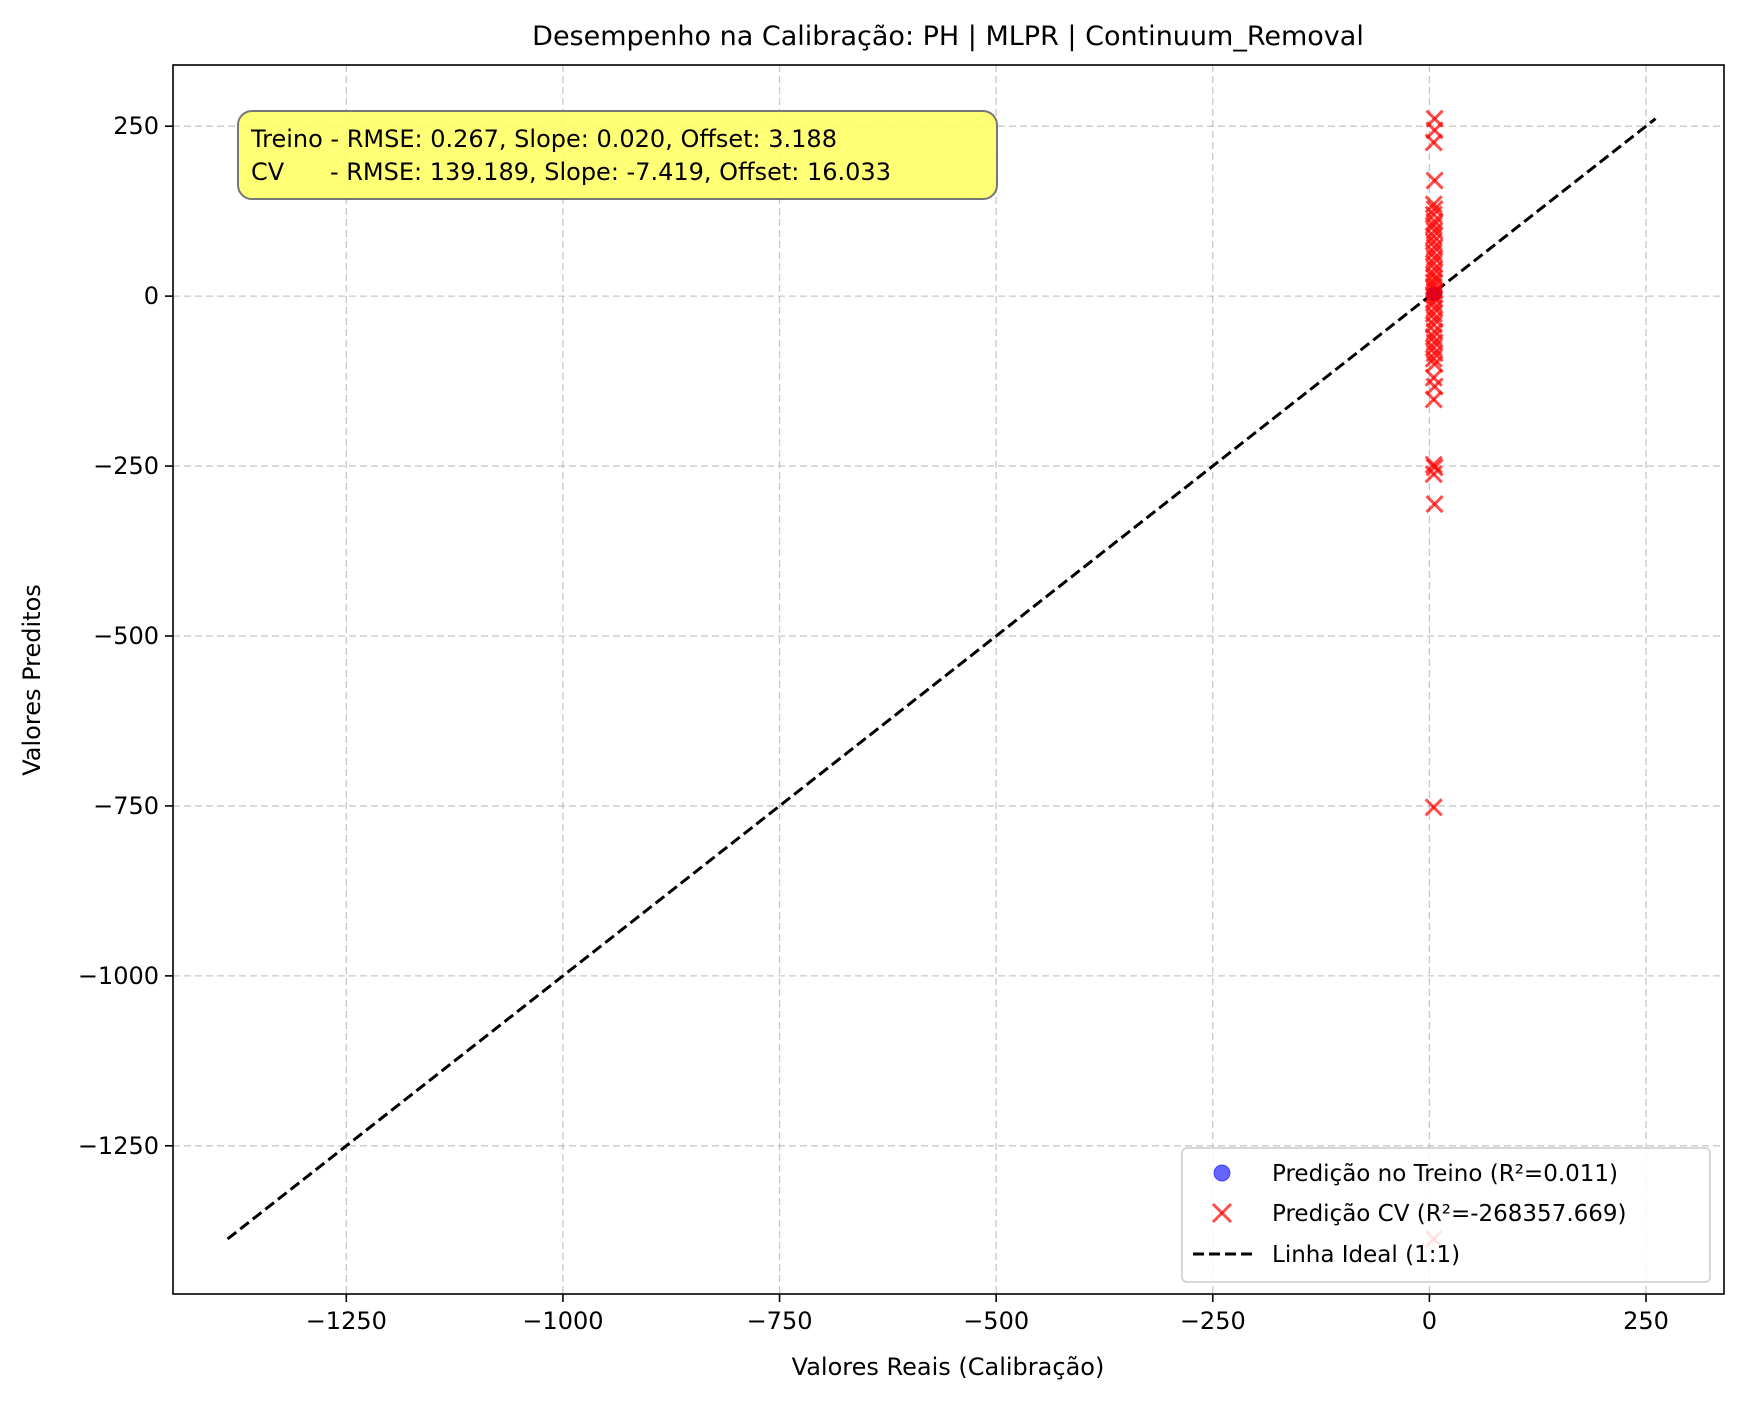 The width and height of the screenshot is (1742, 1402). Describe the element at coordinates (780, 1321) in the screenshot. I see `x-tick-label: −750` at that location.